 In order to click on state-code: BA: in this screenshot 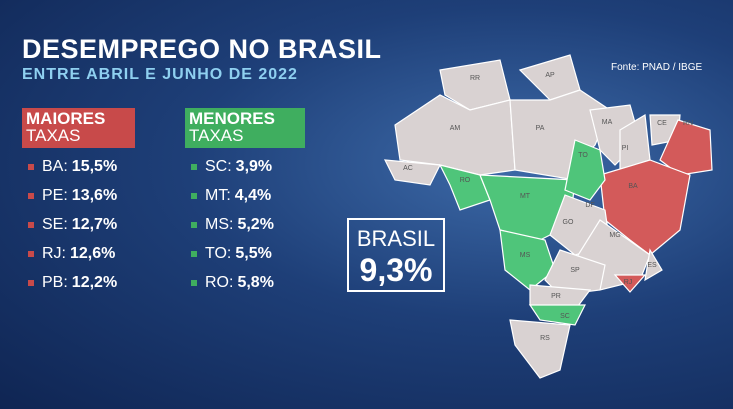, I will do `click(55, 166)`.